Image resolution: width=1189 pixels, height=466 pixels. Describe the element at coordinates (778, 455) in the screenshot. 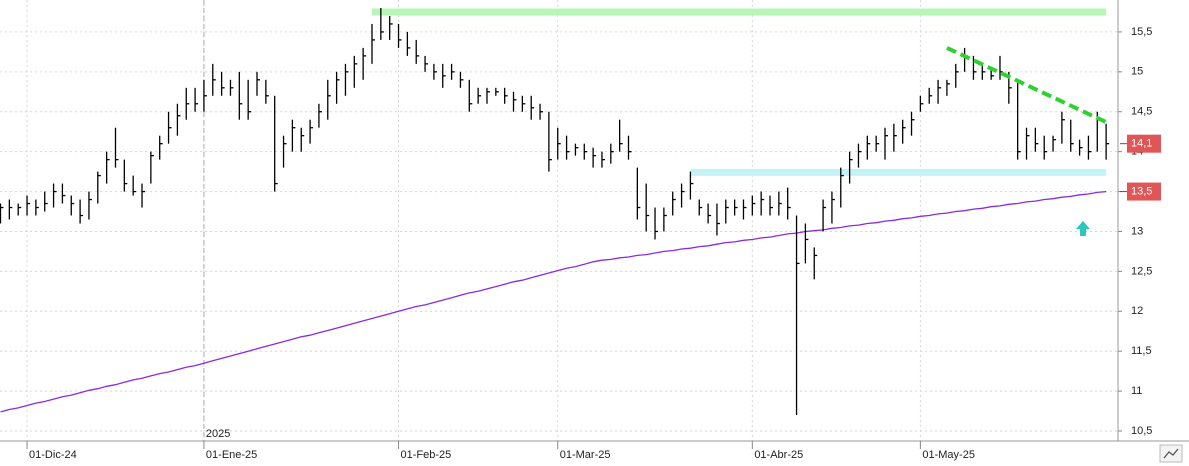

I see `x-tick-label: 01-Abr-25` at that location.